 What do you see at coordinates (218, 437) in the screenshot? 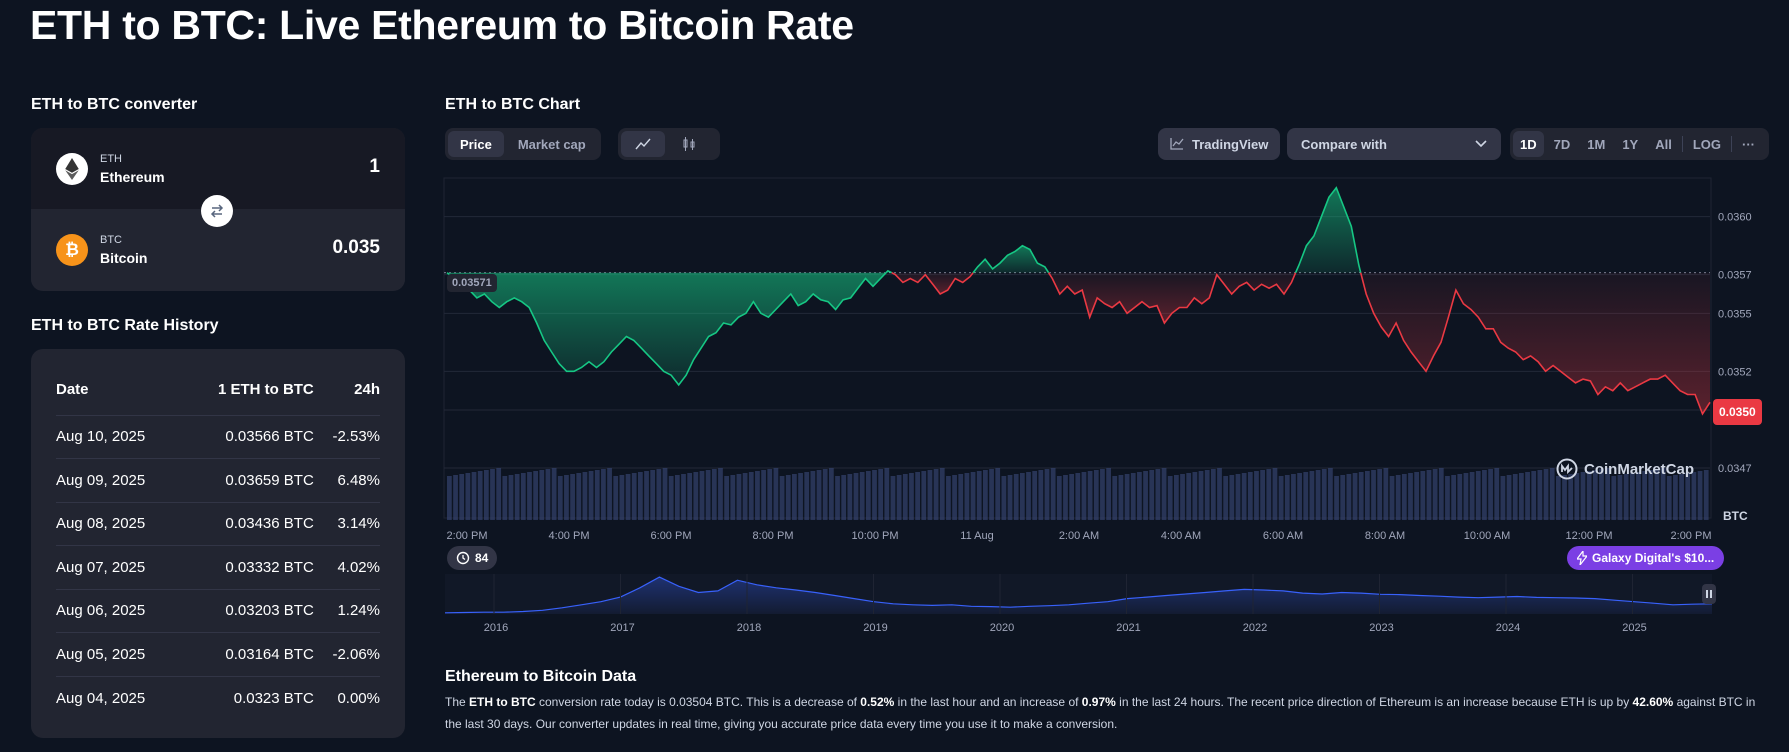
I see `table-row: Aug 10, 2025 0.03566 BTC -2.53%` at bounding box center [218, 437].